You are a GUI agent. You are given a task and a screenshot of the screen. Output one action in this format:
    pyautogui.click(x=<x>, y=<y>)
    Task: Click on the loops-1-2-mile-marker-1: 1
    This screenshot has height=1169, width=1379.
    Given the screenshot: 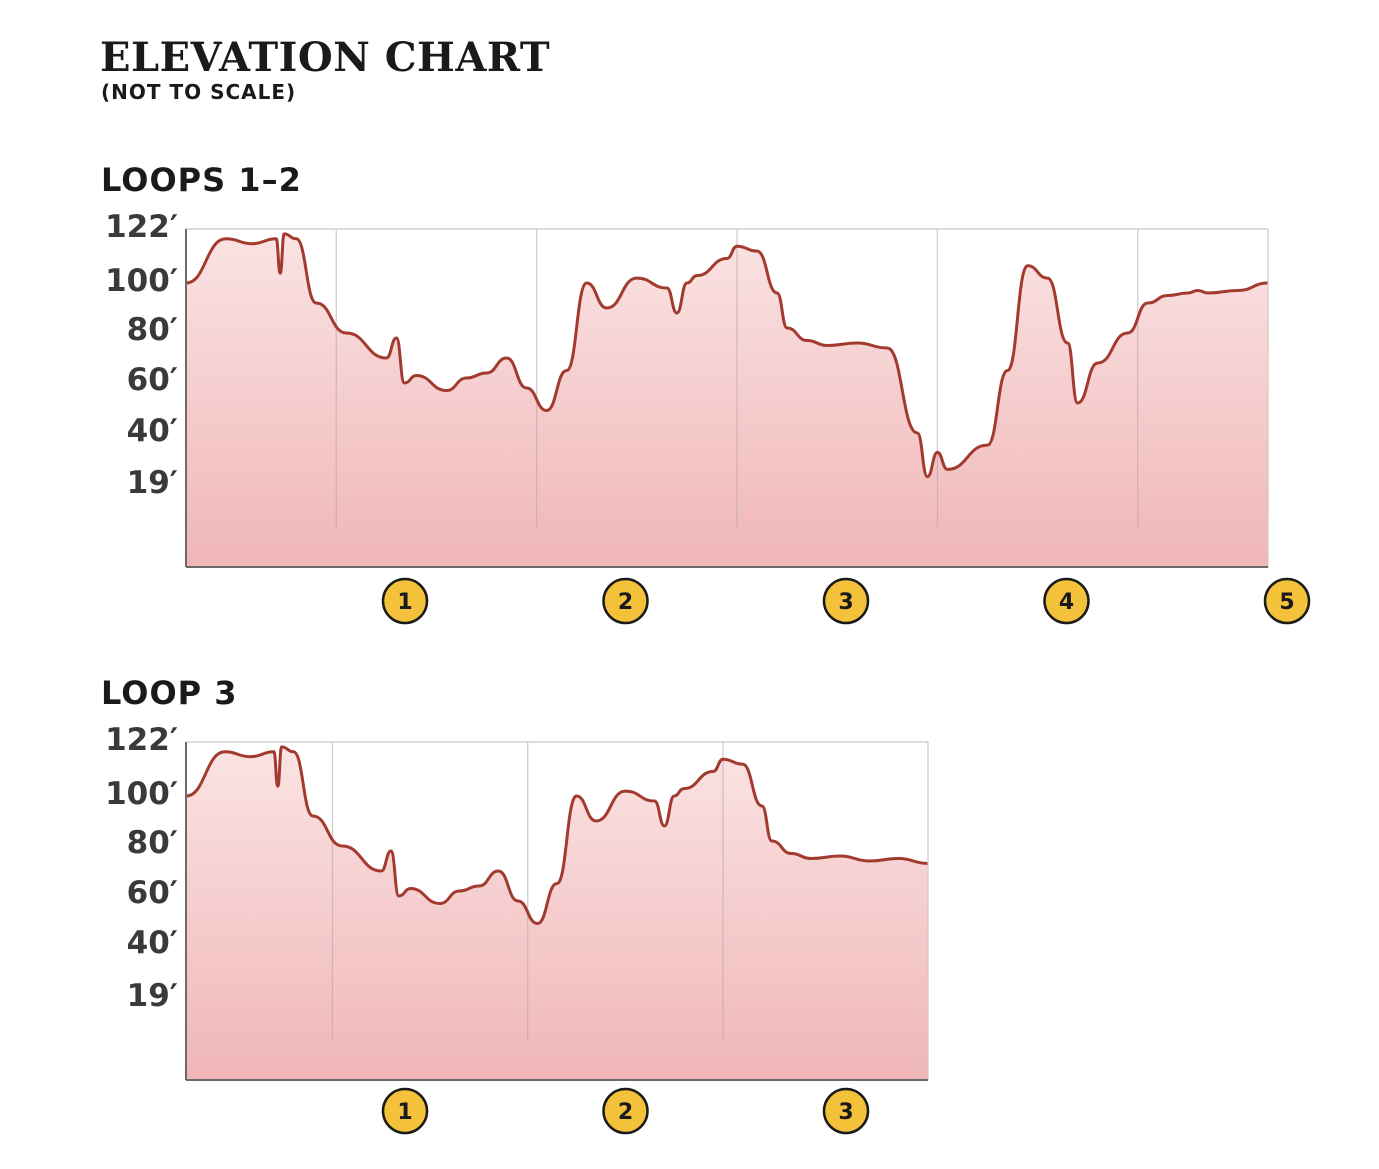 What is the action you would take?
    pyautogui.click(x=405, y=601)
    